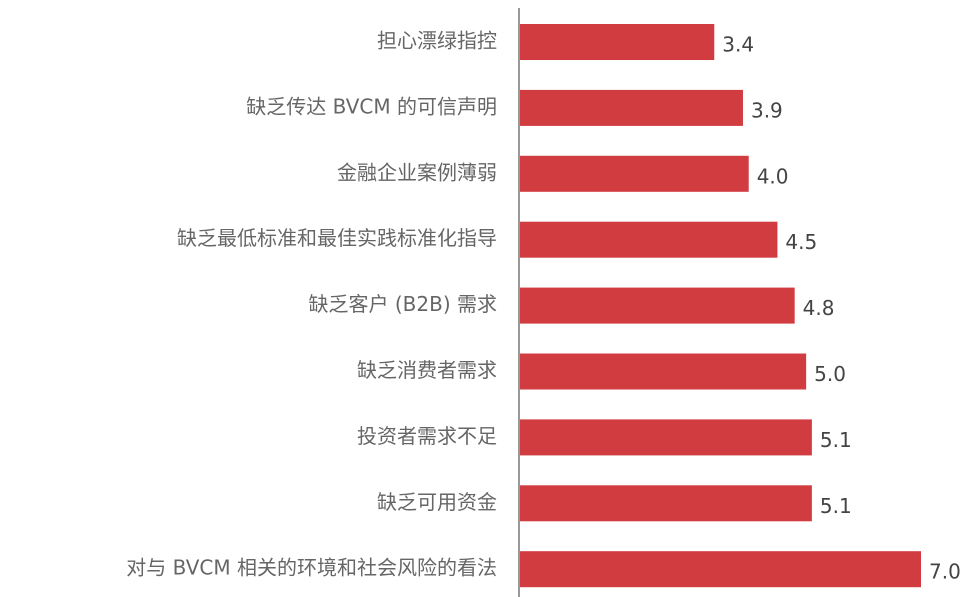  I want to click on value-label: 4.0, so click(773, 176).